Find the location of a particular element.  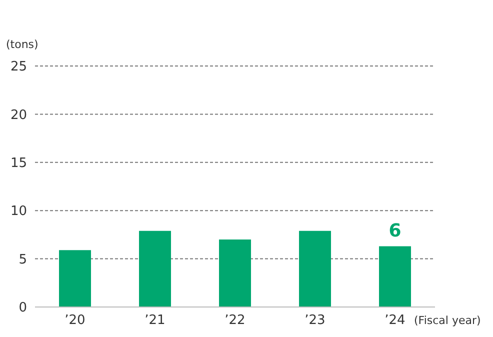

y-tick-label: 5 is located at coordinates (22, 260).